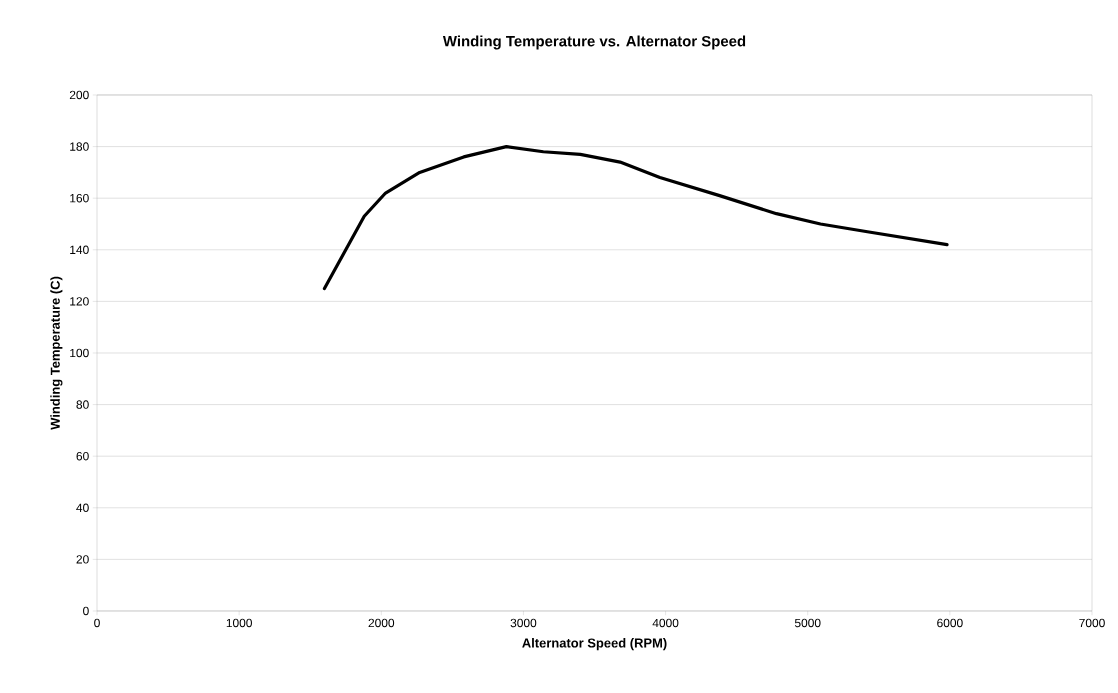 This screenshot has height=693, width=1118. What do you see at coordinates (523, 623) in the screenshot?
I see `x-tick-label: 3000` at bounding box center [523, 623].